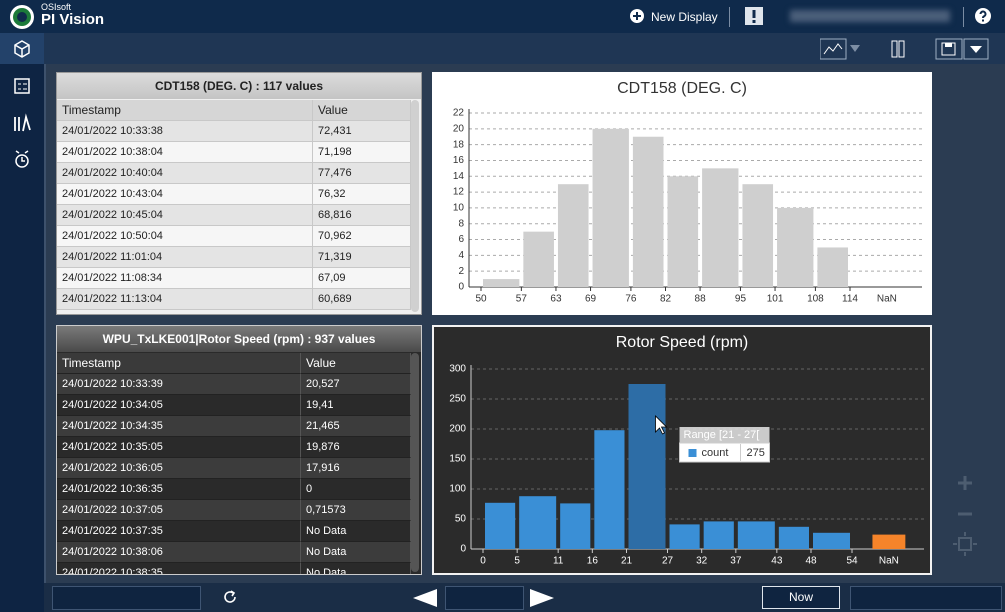  I want to click on tooltip-body, so click(724, 452).